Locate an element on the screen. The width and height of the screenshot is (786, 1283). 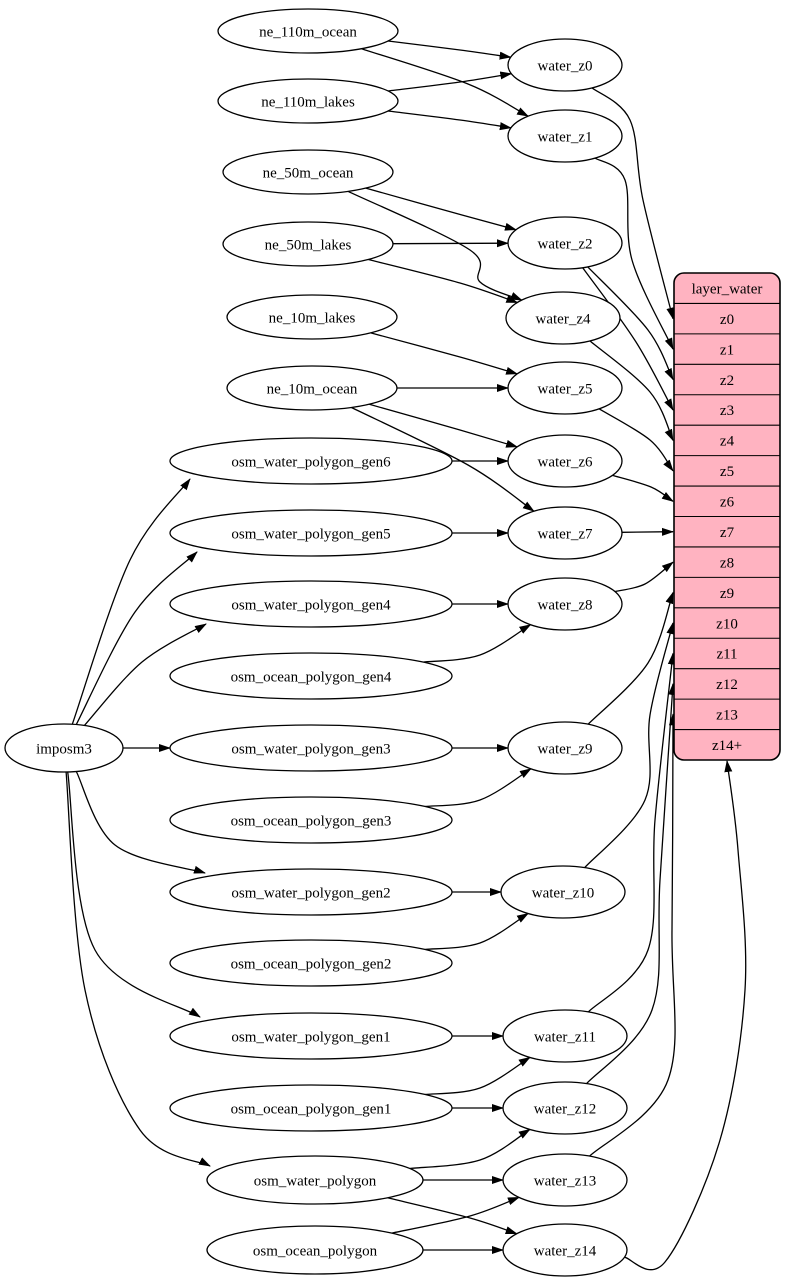
table-row-z14+: z14+ is located at coordinates (727, 746).